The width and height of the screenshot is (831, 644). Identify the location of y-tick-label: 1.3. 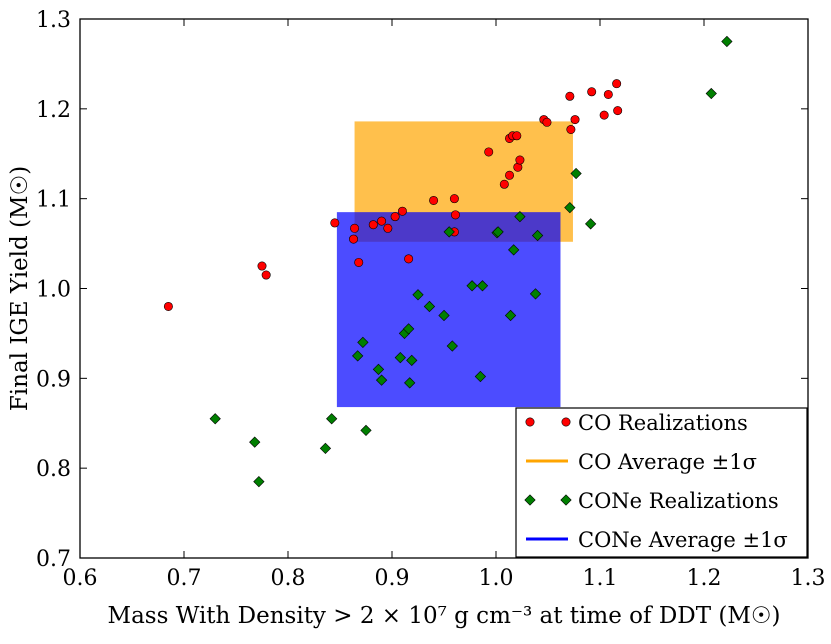
(53, 20).